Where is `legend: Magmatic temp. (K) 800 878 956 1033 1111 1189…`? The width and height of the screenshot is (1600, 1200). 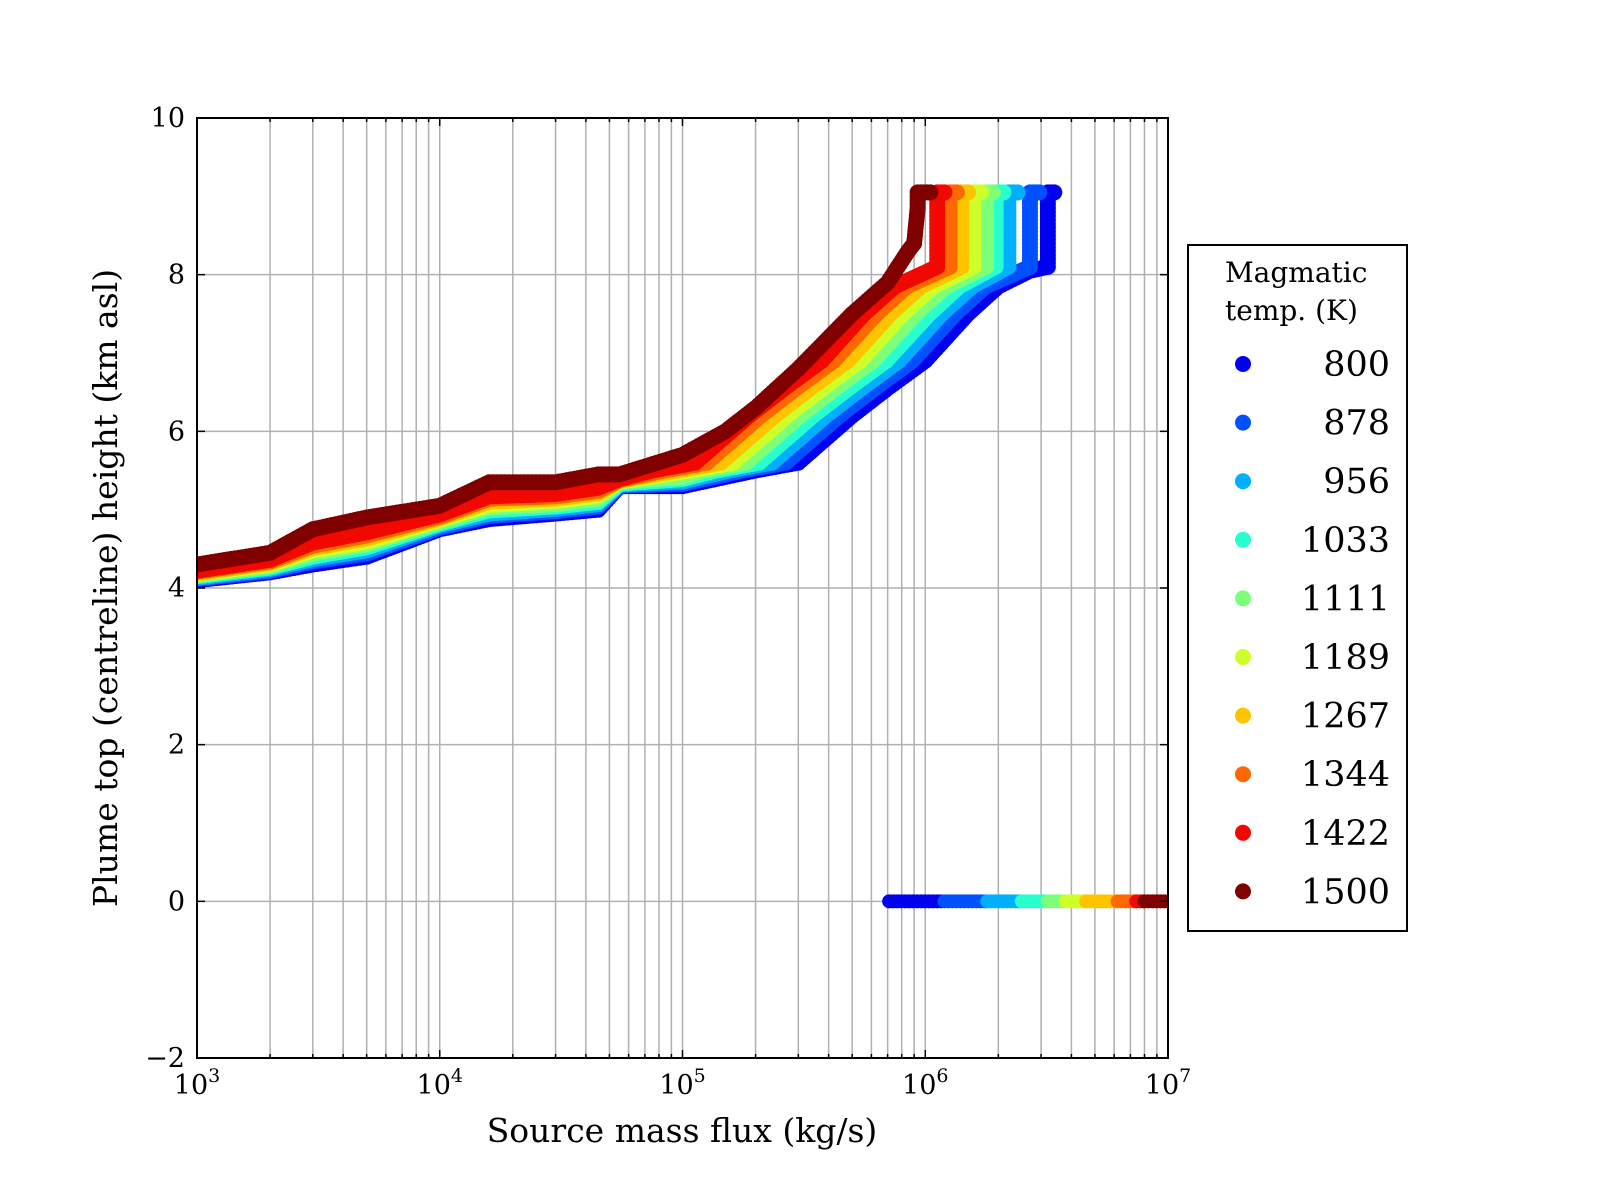
legend: Magmatic temp. (K) 800 878 956 1033 1111 1189… is located at coordinates (1297, 588).